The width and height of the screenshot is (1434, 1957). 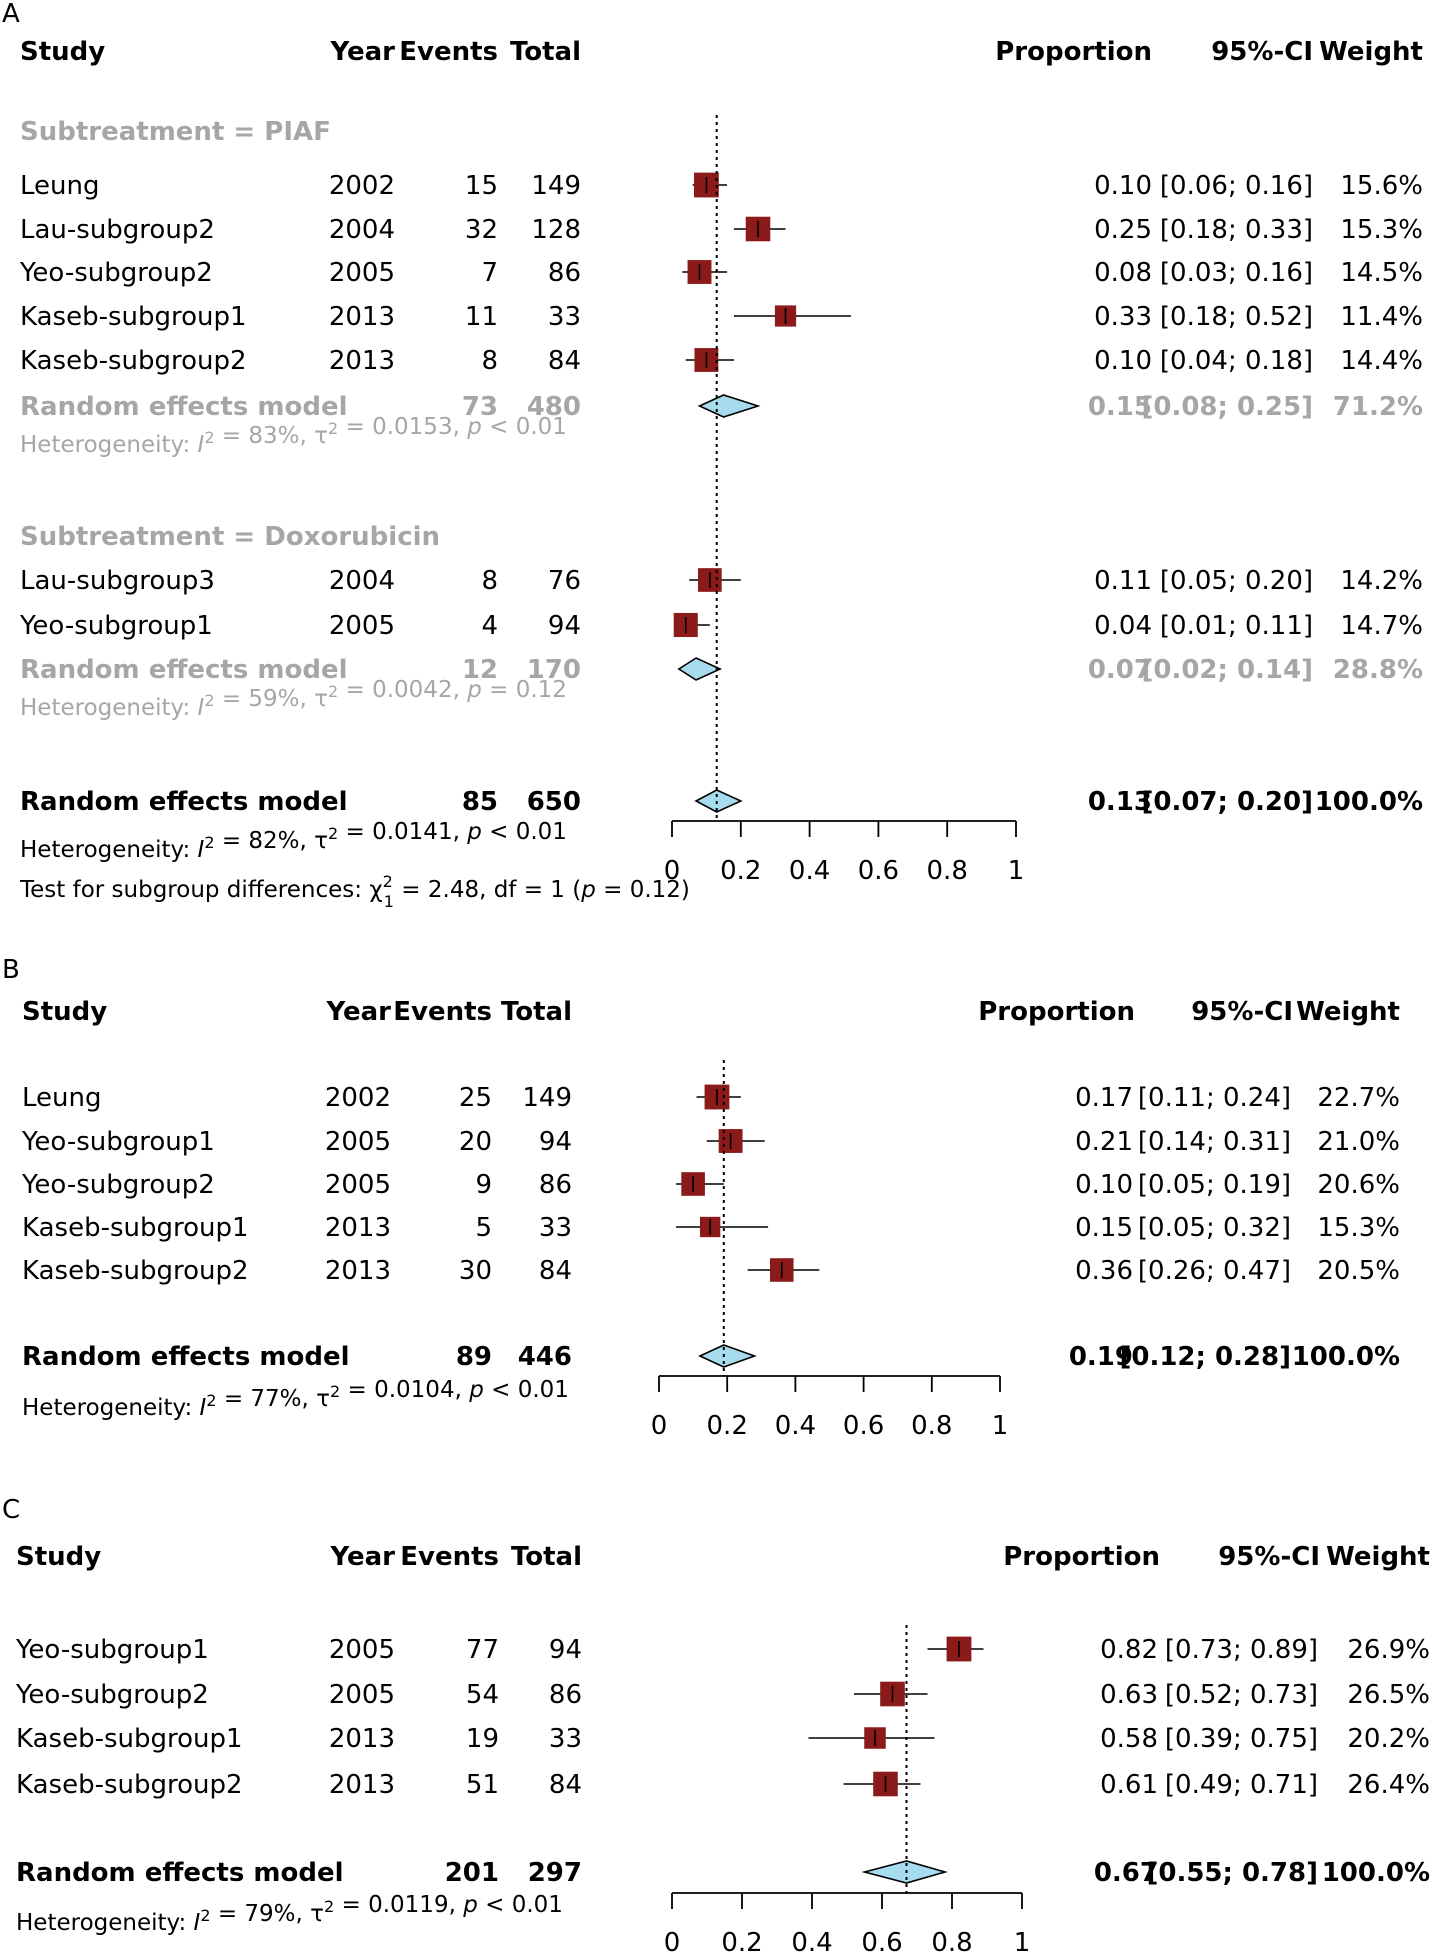 I want to click on overall-model-total: 650, so click(x=554, y=802).